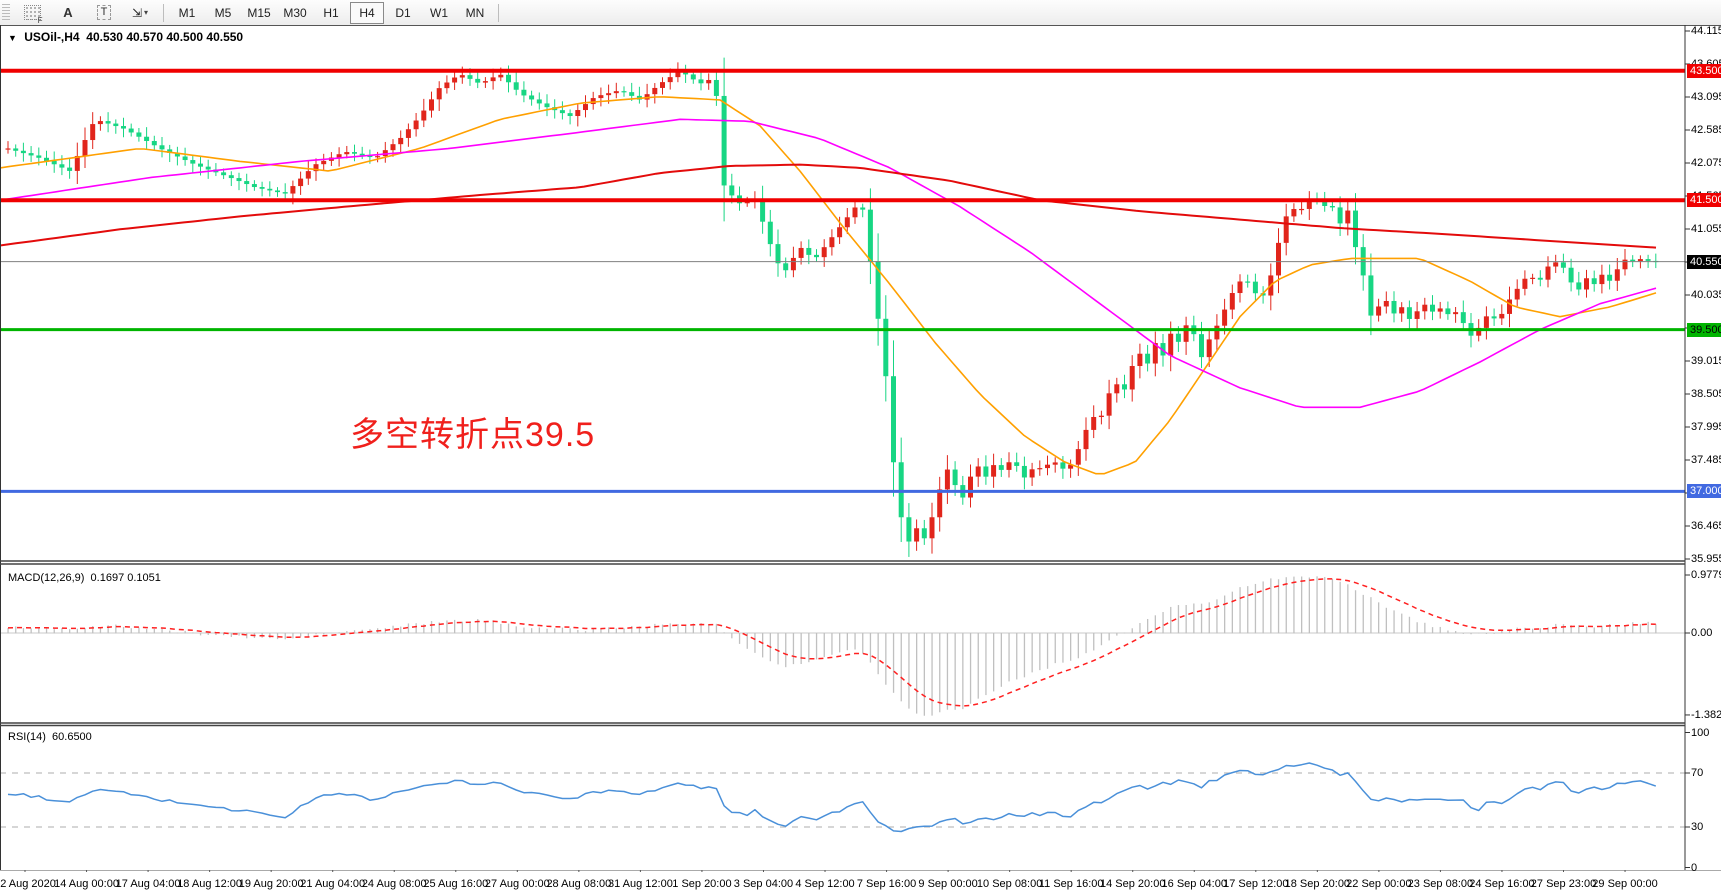 This screenshot has width=1721, height=895. I want to click on timeframe-button-h4: H4, so click(367, 12).